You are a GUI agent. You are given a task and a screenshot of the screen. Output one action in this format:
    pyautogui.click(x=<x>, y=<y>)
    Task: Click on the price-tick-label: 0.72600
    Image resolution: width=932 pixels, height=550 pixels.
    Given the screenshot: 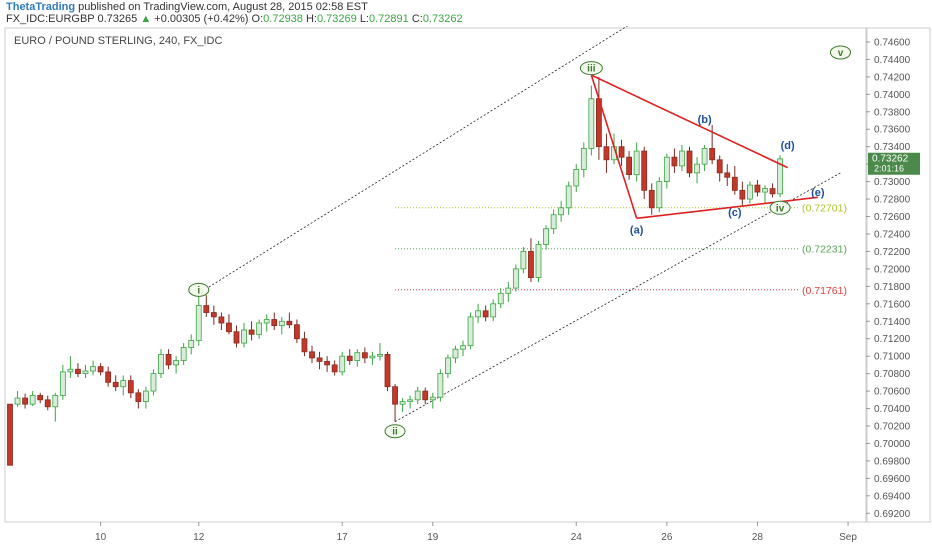 What is the action you would take?
    pyautogui.click(x=892, y=217)
    